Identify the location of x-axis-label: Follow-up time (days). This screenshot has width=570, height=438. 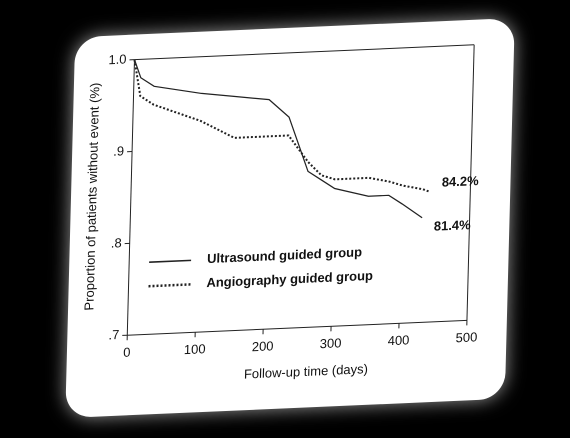
(306, 371).